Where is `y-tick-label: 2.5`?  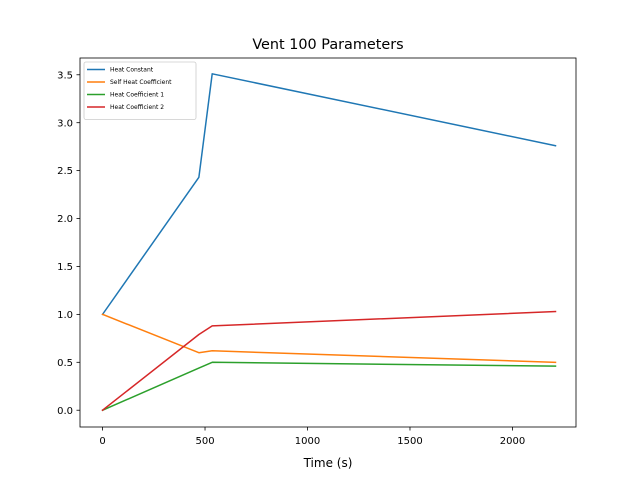
y-tick-label: 2.5 is located at coordinates (65, 171).